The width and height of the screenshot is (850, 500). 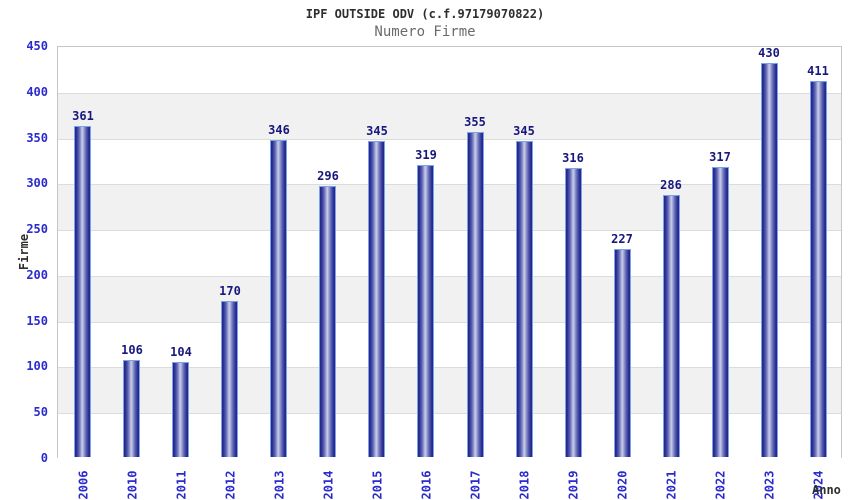 I want to click on y-tick-label: 150, so click(x=37, y=321).